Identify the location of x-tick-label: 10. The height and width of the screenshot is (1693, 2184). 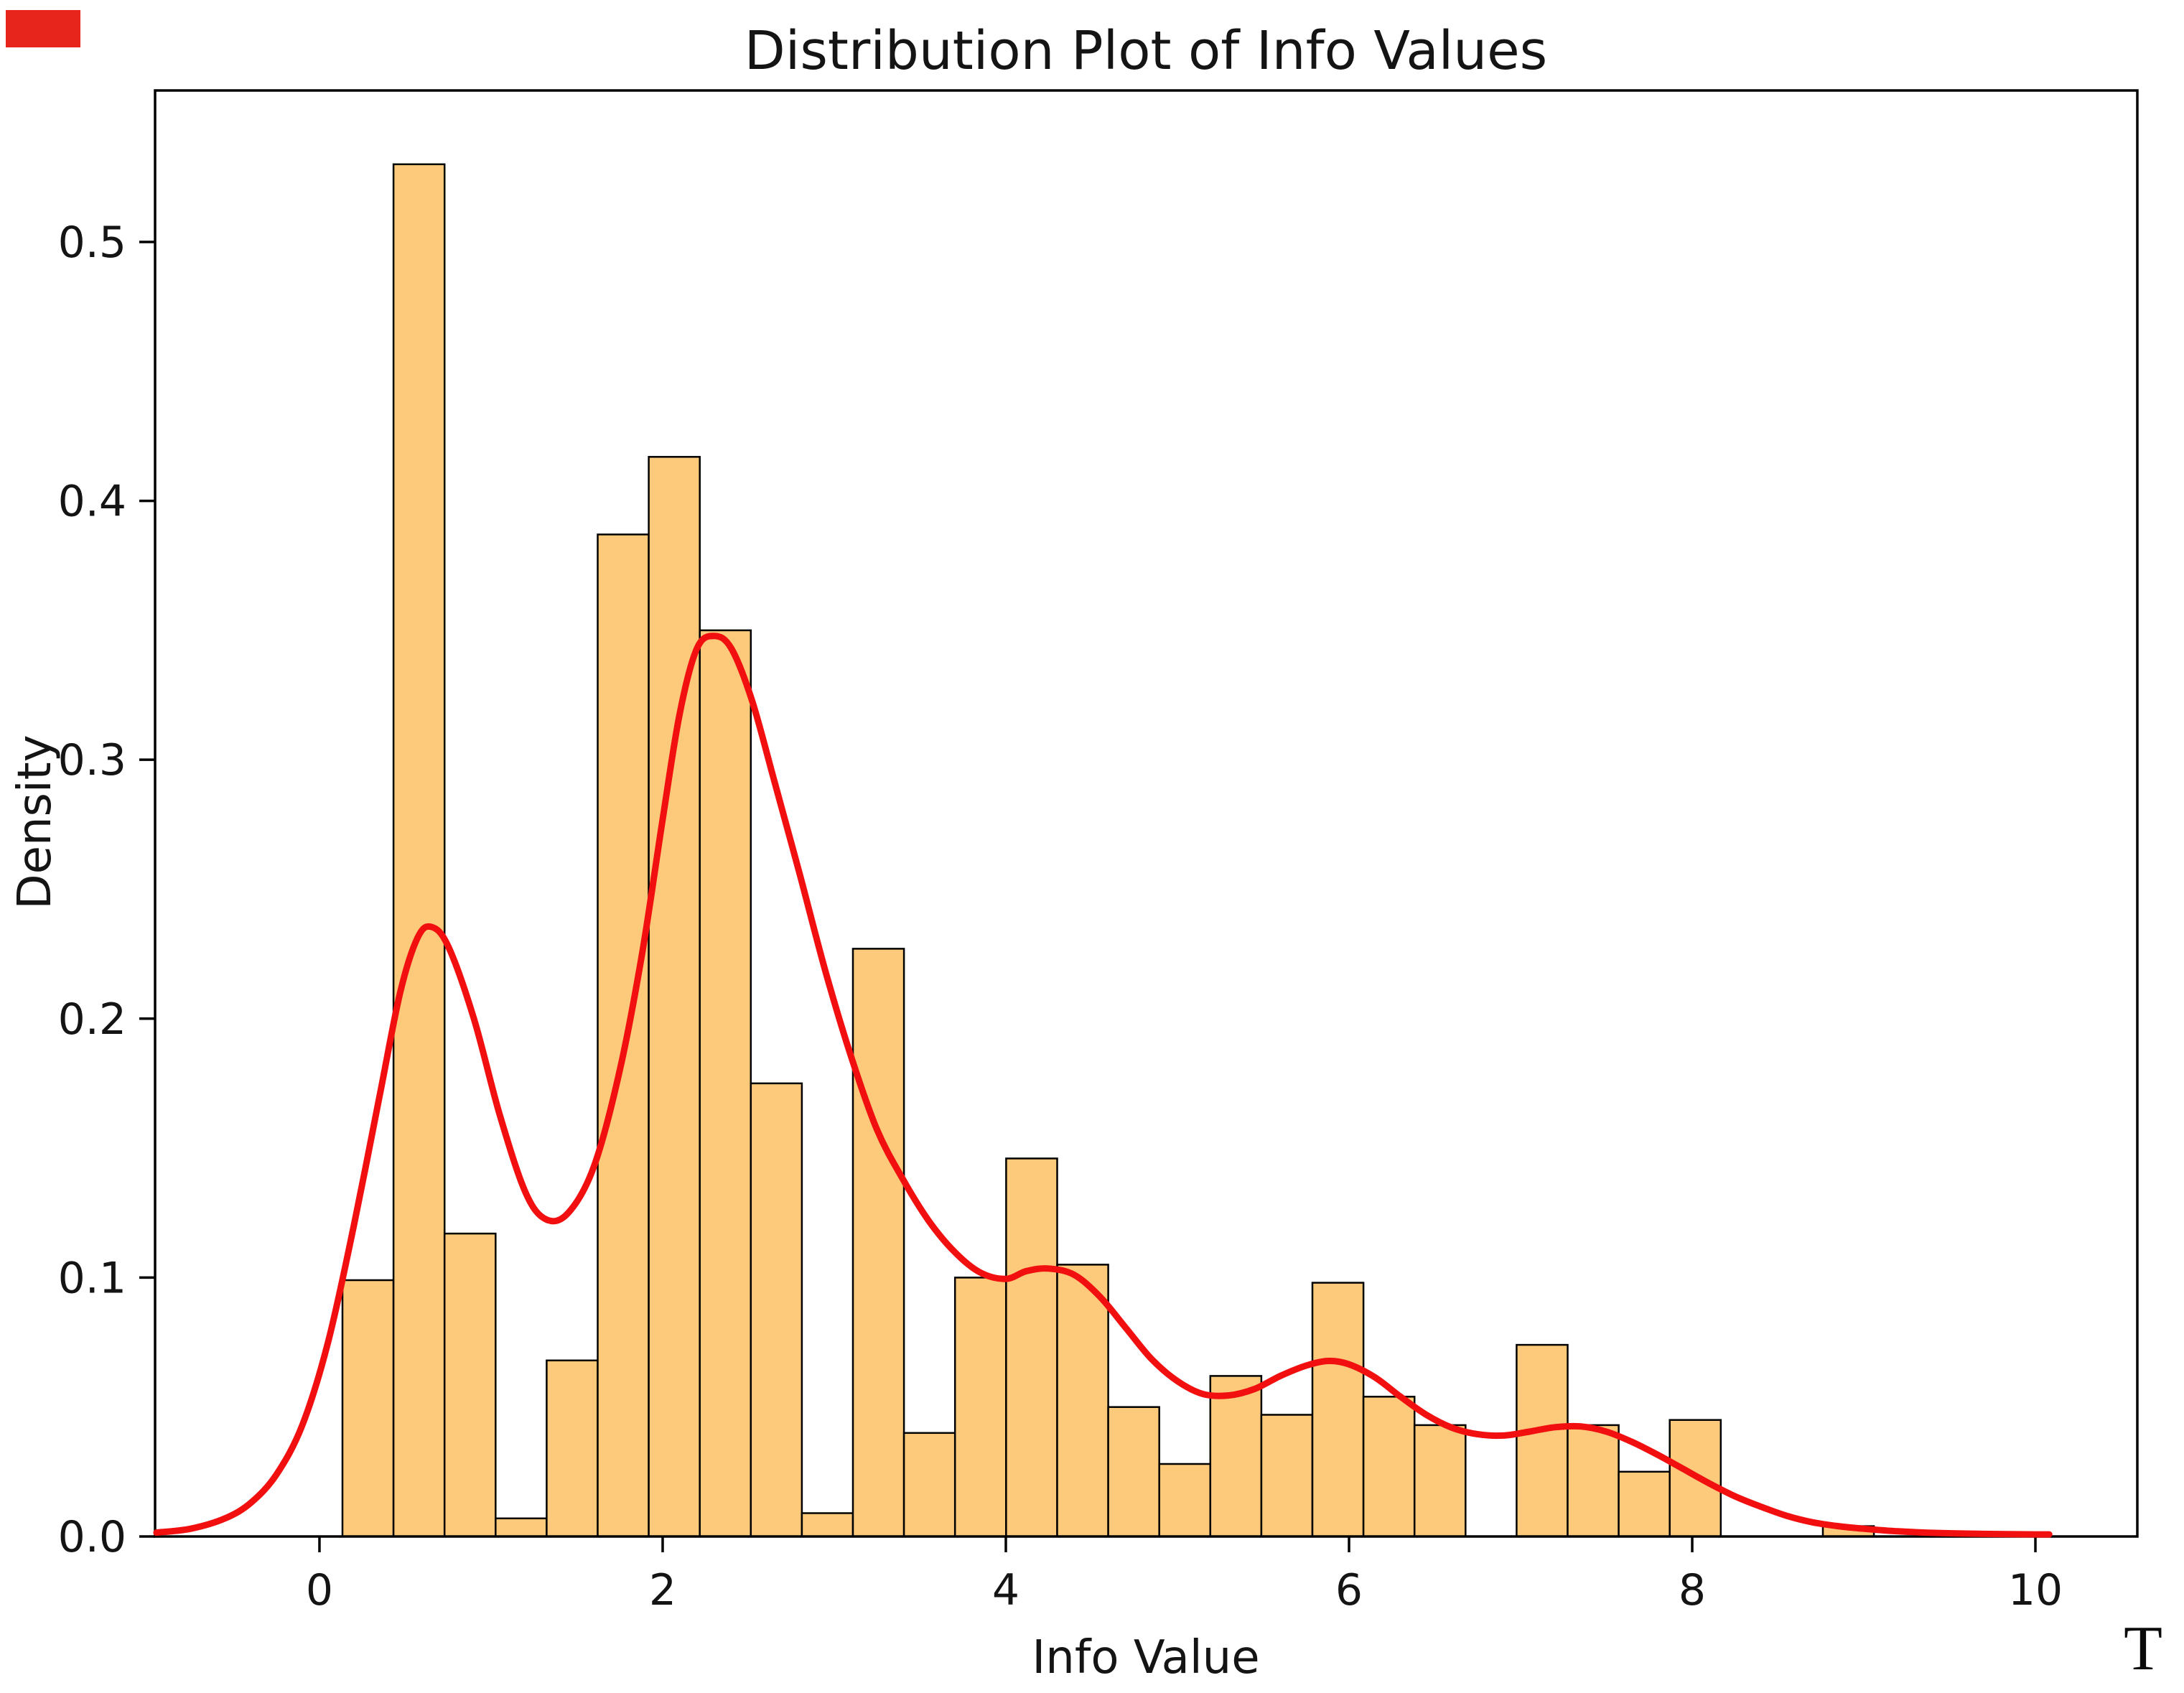
(2035, 1590).